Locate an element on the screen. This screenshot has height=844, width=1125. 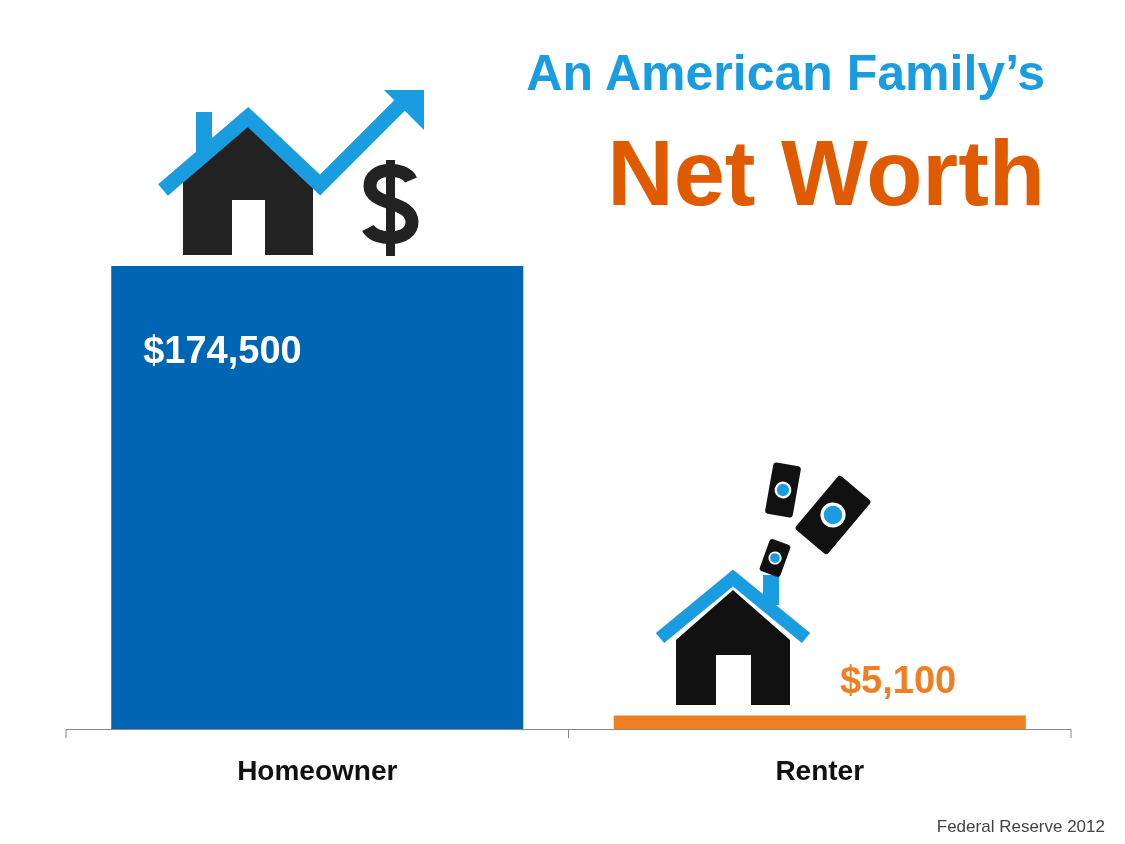
chart-subtitle: Net Worth is located at coordinates (826, 173).